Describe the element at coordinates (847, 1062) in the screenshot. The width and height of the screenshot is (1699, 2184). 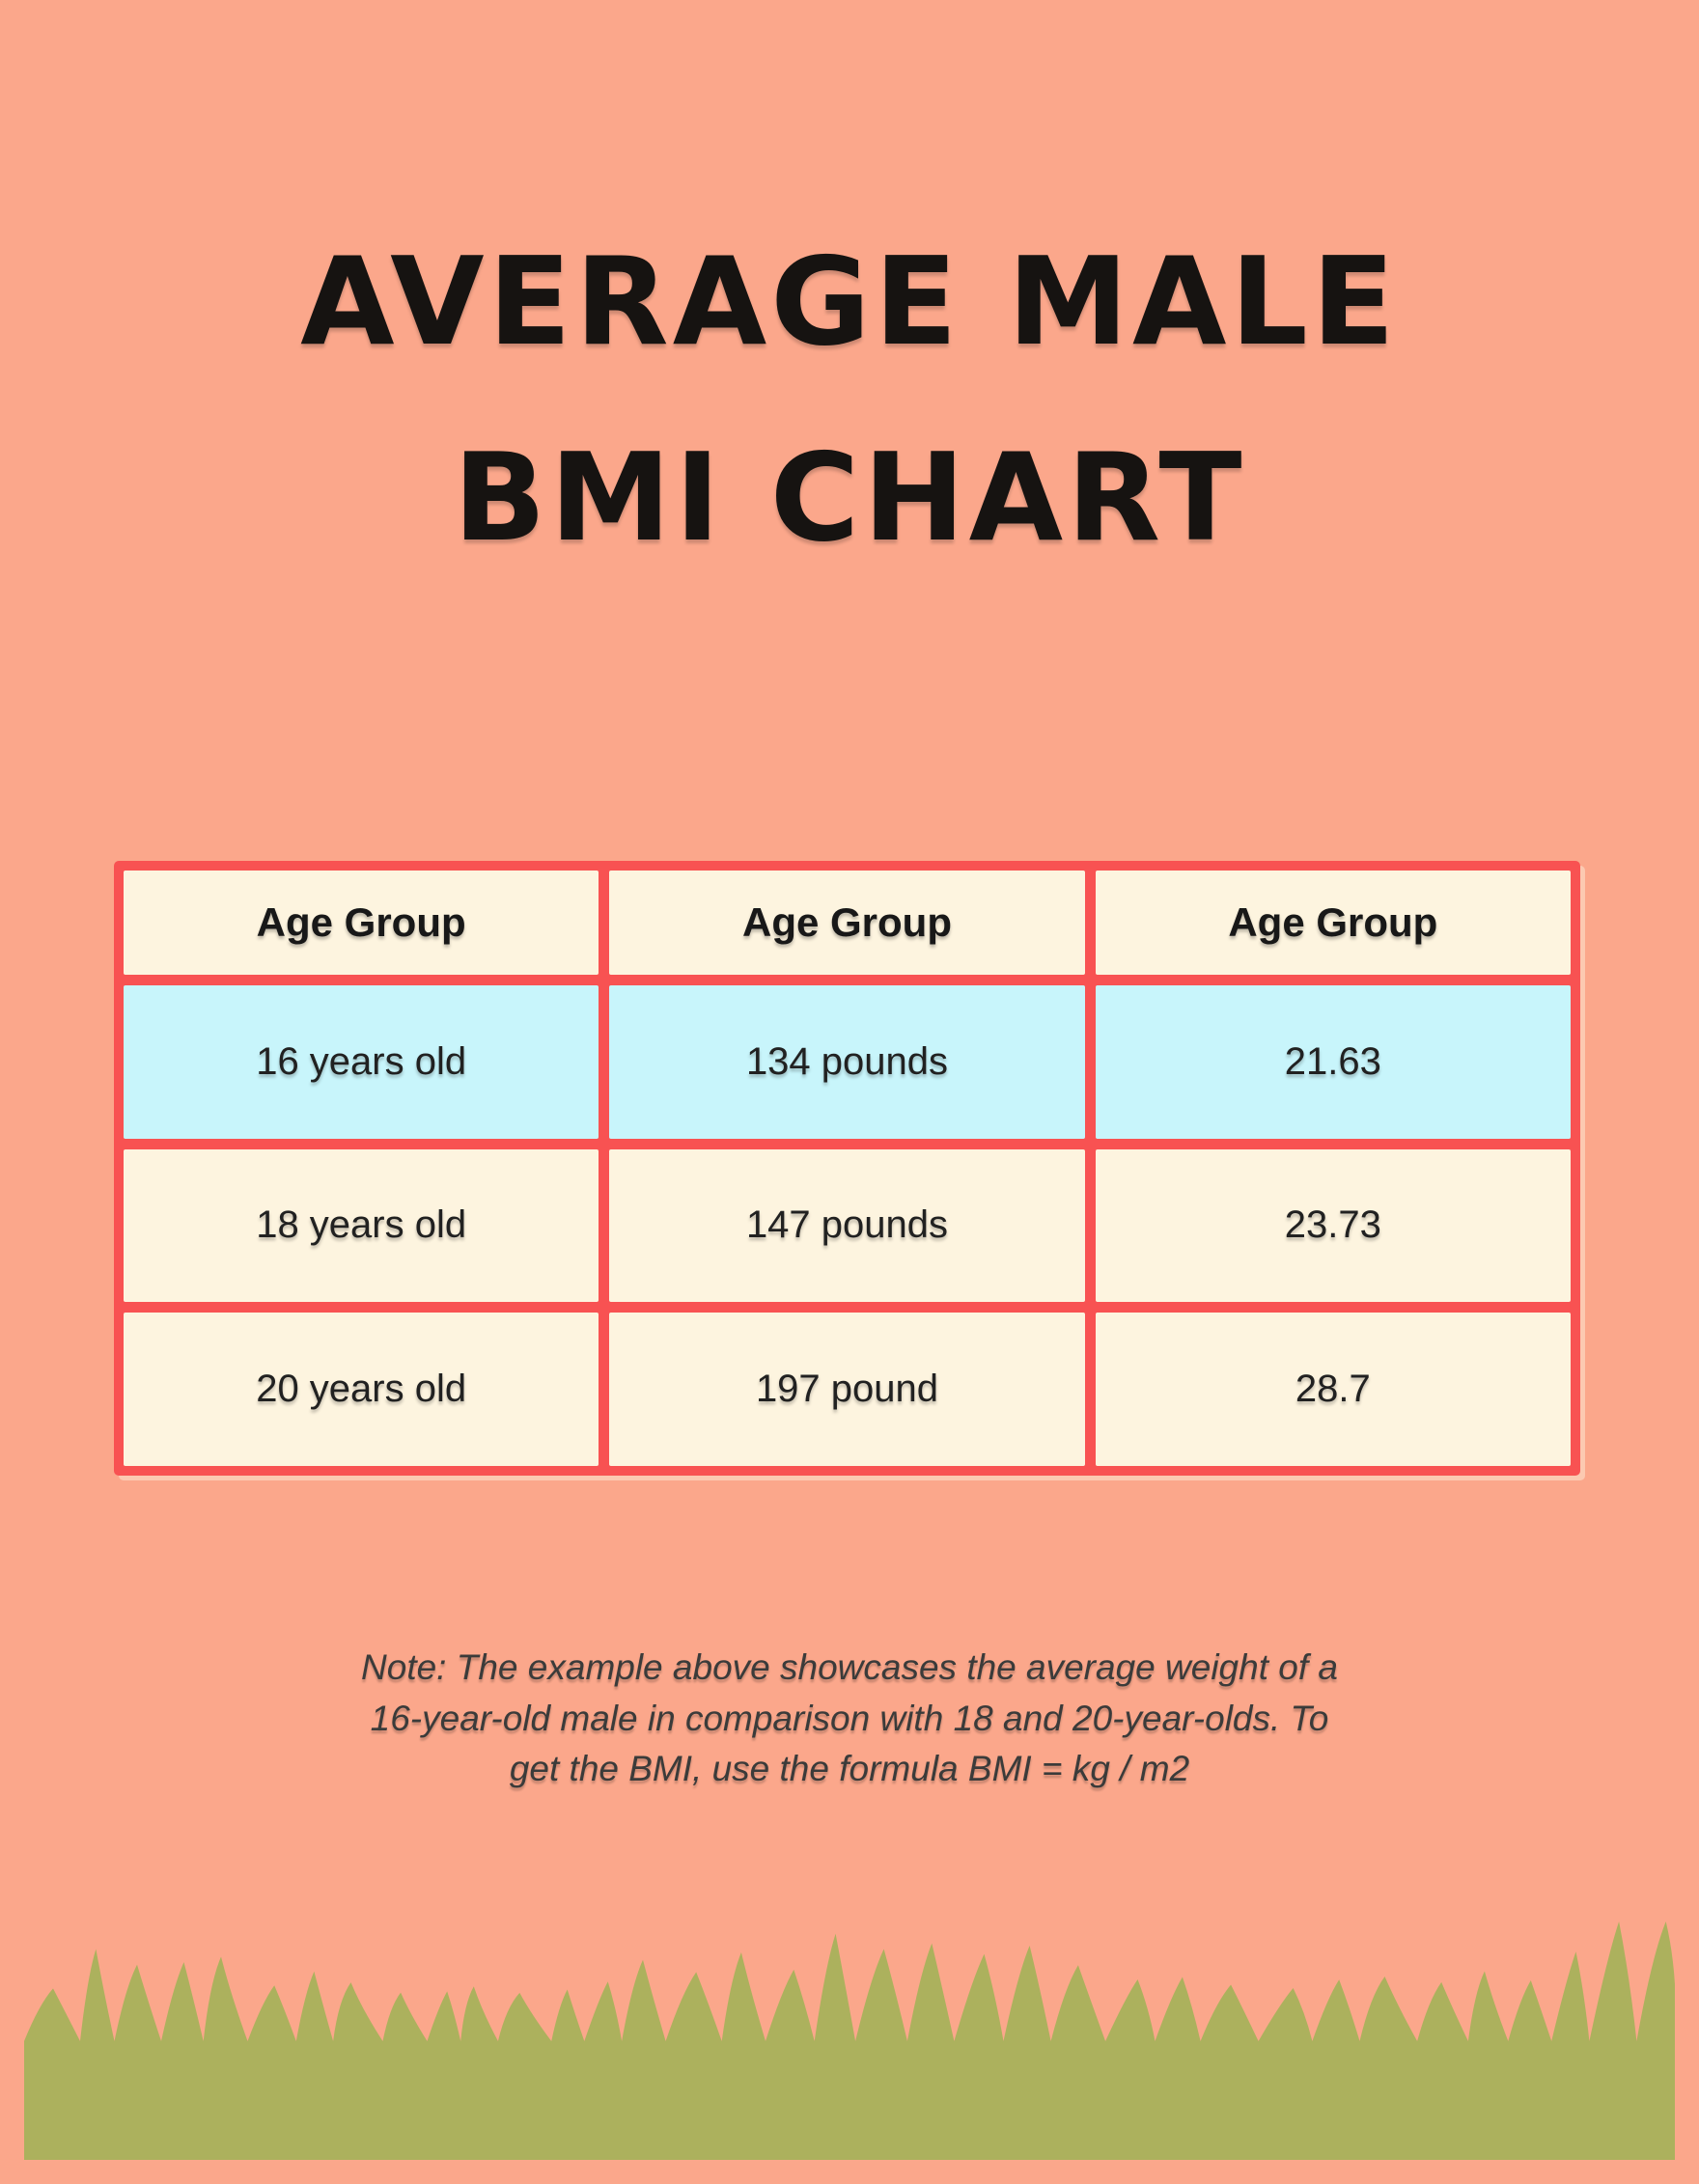
I see `table-cell-weight-16: 134 pounds` at that location.